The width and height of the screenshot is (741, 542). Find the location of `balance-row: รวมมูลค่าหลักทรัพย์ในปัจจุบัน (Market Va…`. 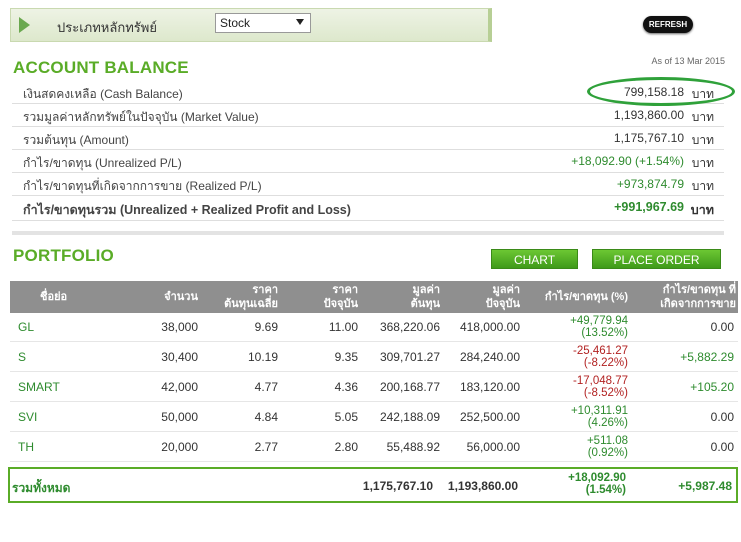

balance-row: รวมมูลค่าหลักทรัพย์ในปัจจุบัน (Market Va… is located at coordinates (368, 115).